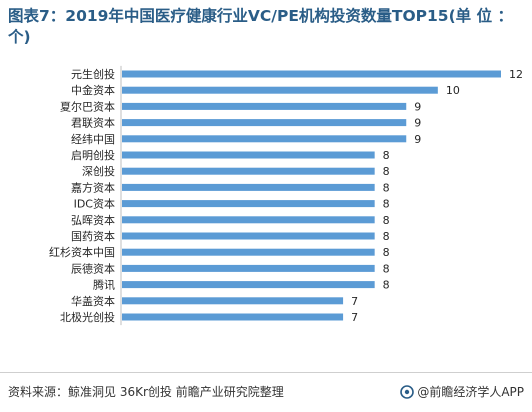  I want to click on category-label: IDC资本, so click(94, 204).